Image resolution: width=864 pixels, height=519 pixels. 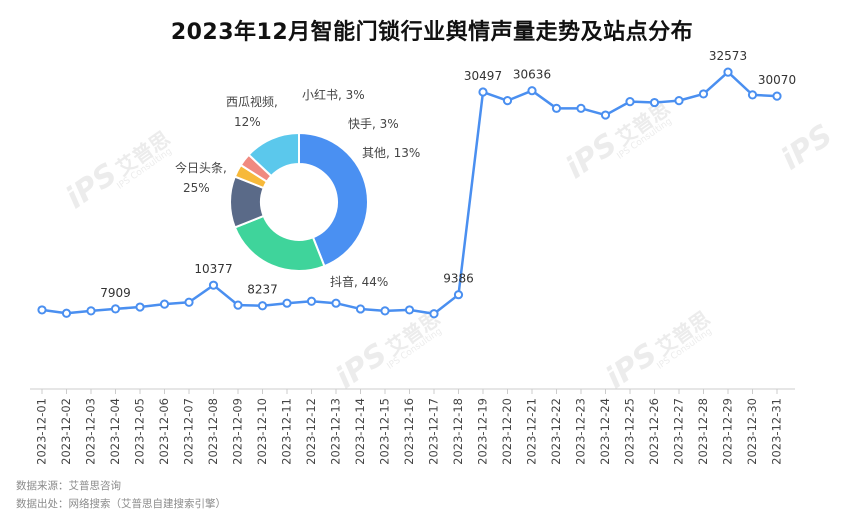 I want to click on x-tick-label-2023-12-14: 2023-12-14, so click(x=360, y=431).